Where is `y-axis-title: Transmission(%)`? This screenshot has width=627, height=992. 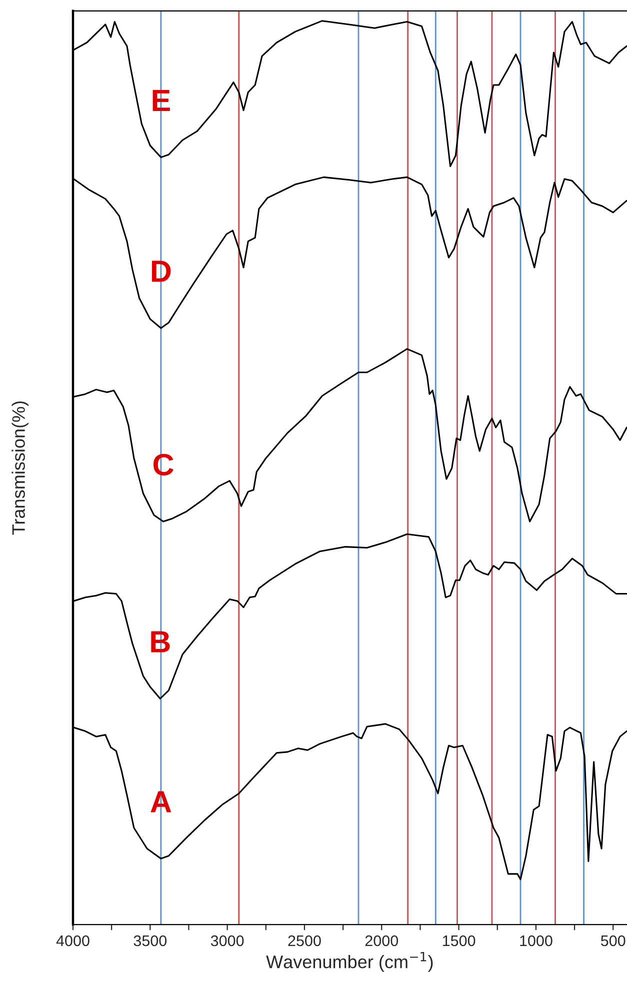
y-axis-title: Transmission(%) is located at coordinates (20, 468).